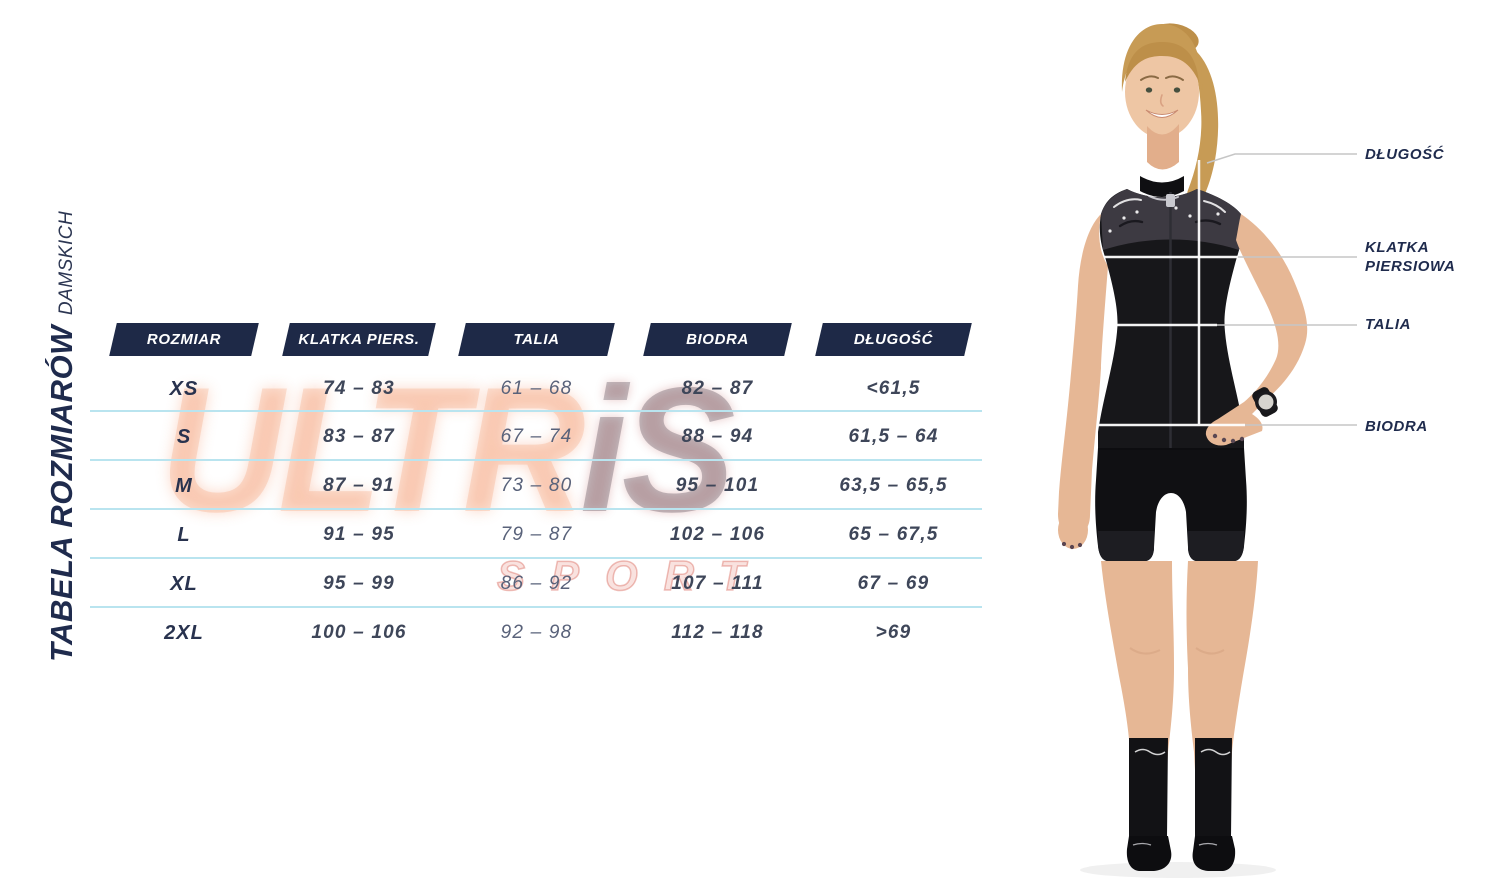 The image size is (1500, 884). What do you see at coordinates (536, 632) in the screenshot?
I see `waist-value: 92 – 98` at bounding box center [536, 632].